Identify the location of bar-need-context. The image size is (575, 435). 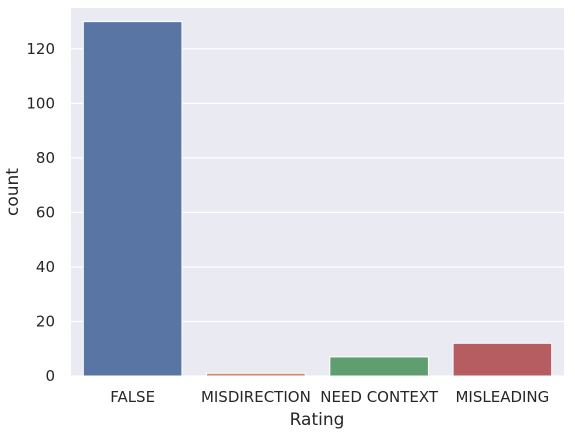
(379, 366).